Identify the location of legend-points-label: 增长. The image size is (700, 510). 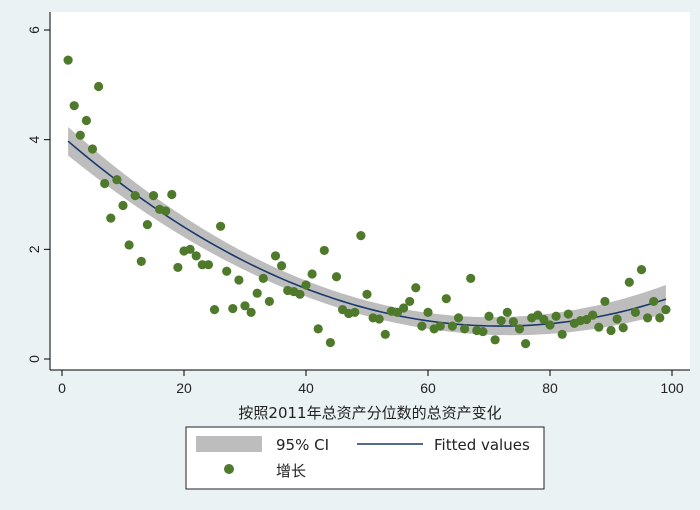
(291, 471).